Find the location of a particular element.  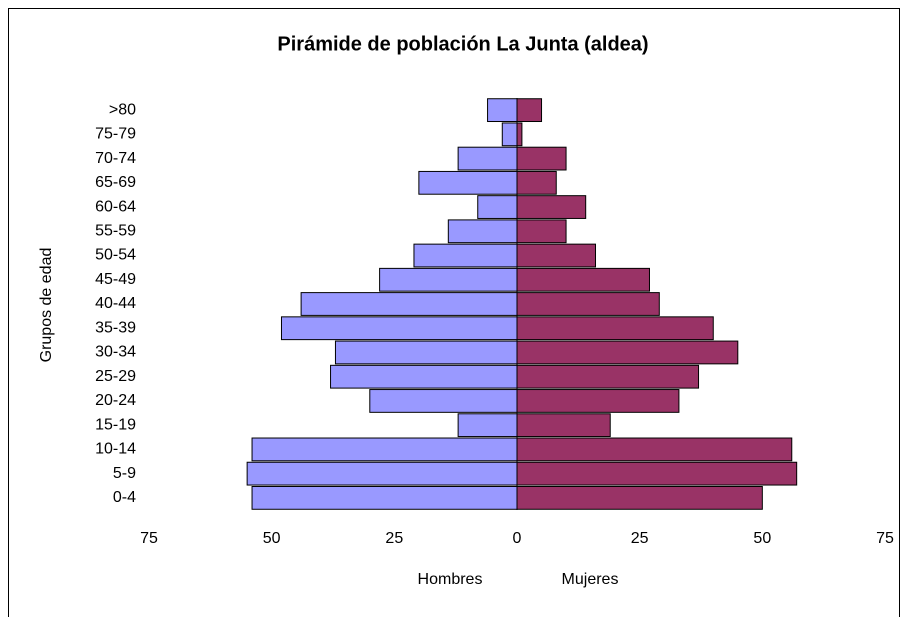

y-tick-label: 0-4 is located at coordinates (124, 497).